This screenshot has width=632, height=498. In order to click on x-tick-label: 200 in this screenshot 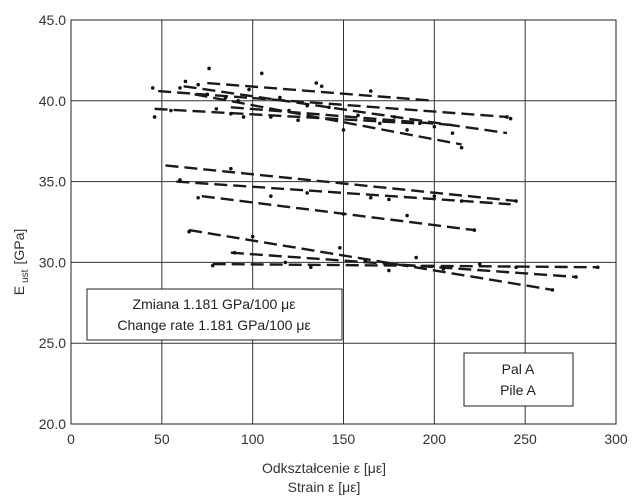, I will do `click(435, 439)`.